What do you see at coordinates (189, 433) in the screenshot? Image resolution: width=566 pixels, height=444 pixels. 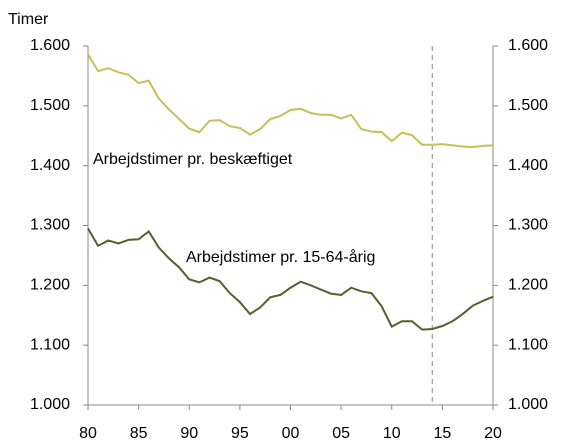 I see `x-tick-label: 90` at bounding box center [189, 433].